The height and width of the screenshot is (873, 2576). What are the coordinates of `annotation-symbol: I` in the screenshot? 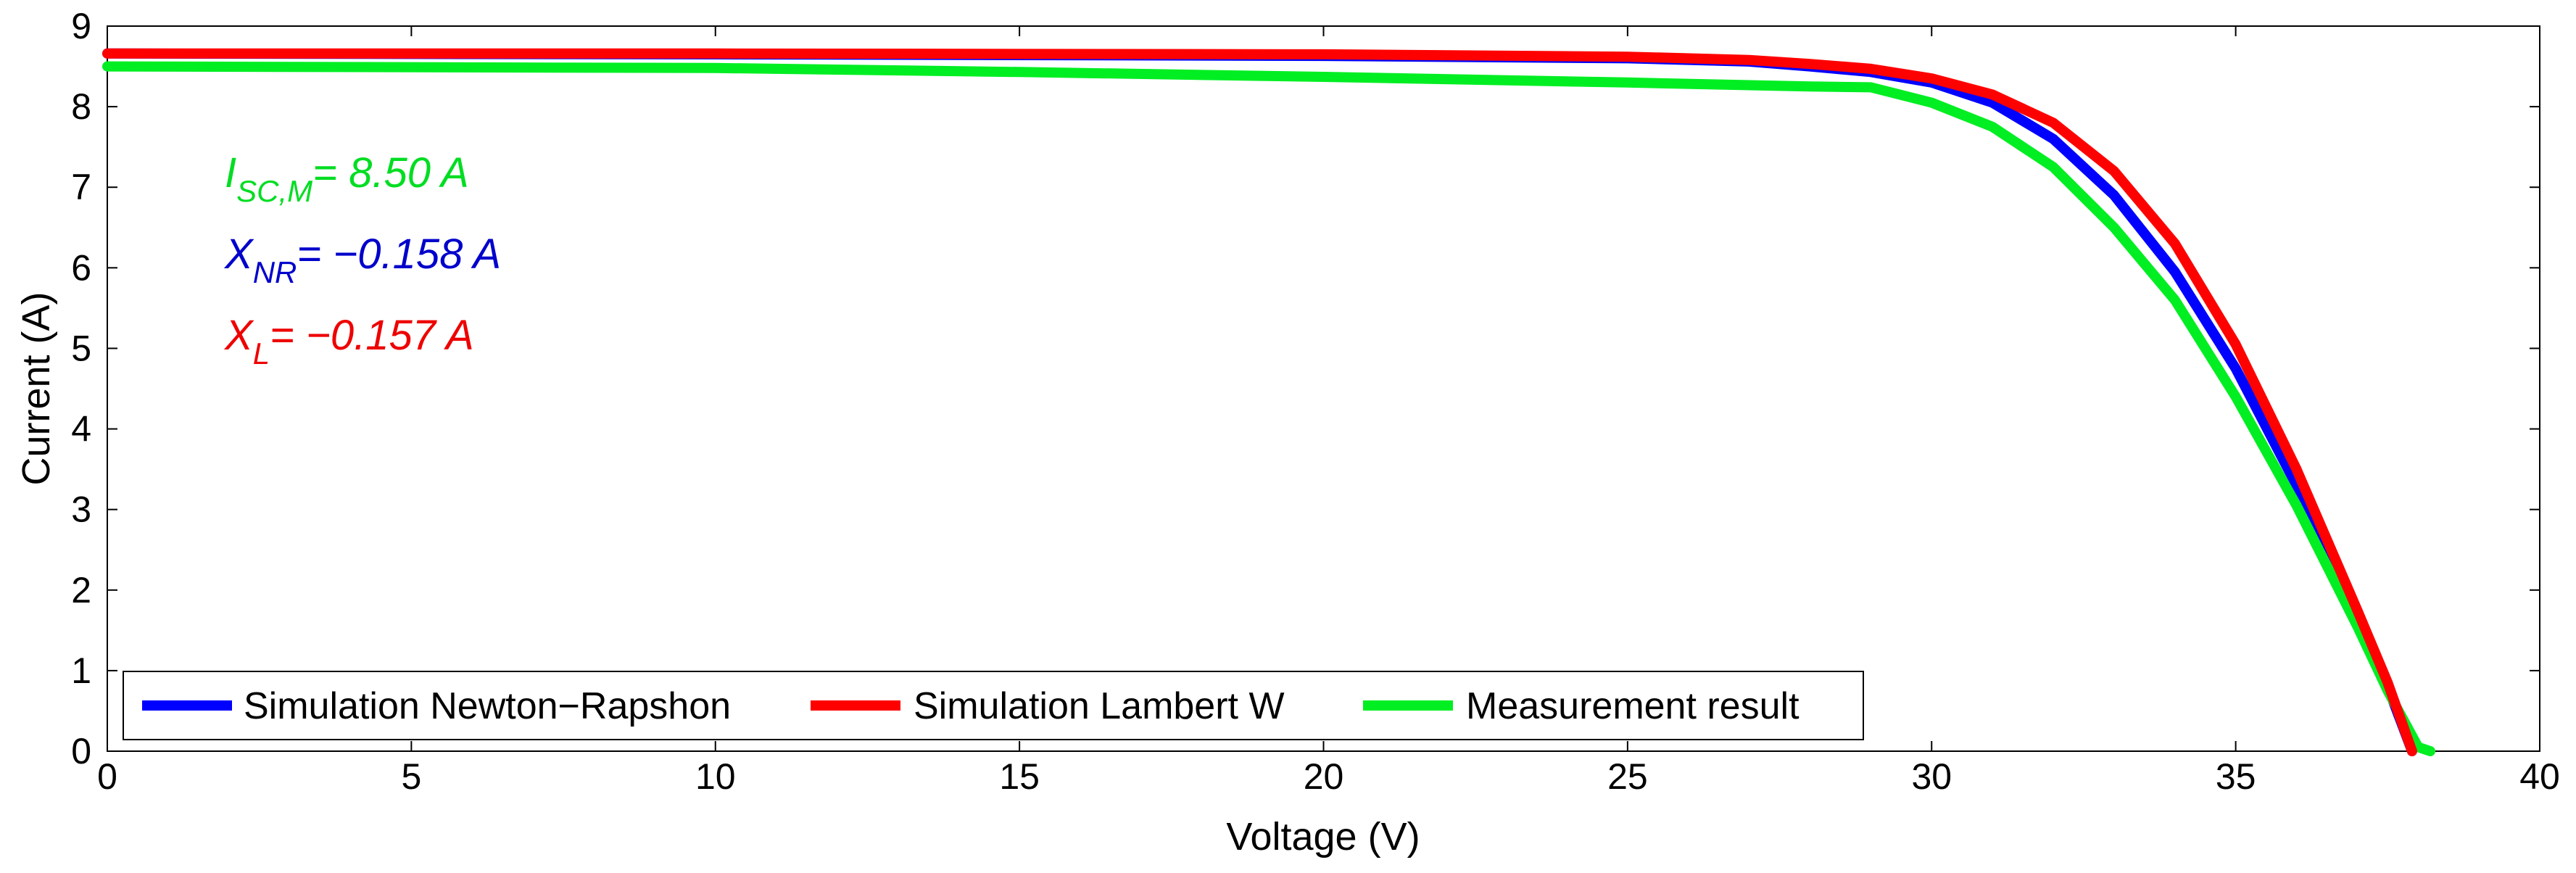 It's located at (231, 172).